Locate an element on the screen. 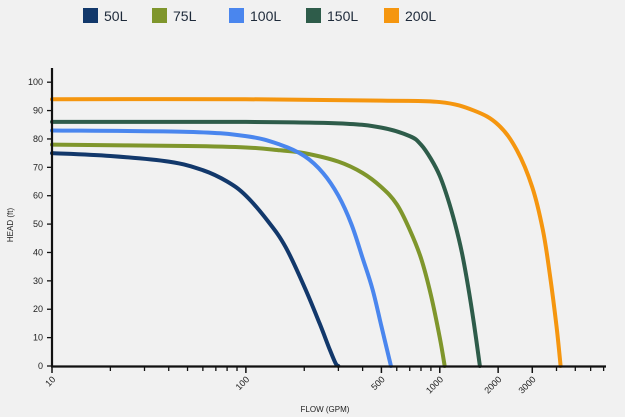 The image size is (625, 417). legend-label-50l: 50L is located at coordinates (116, 16).